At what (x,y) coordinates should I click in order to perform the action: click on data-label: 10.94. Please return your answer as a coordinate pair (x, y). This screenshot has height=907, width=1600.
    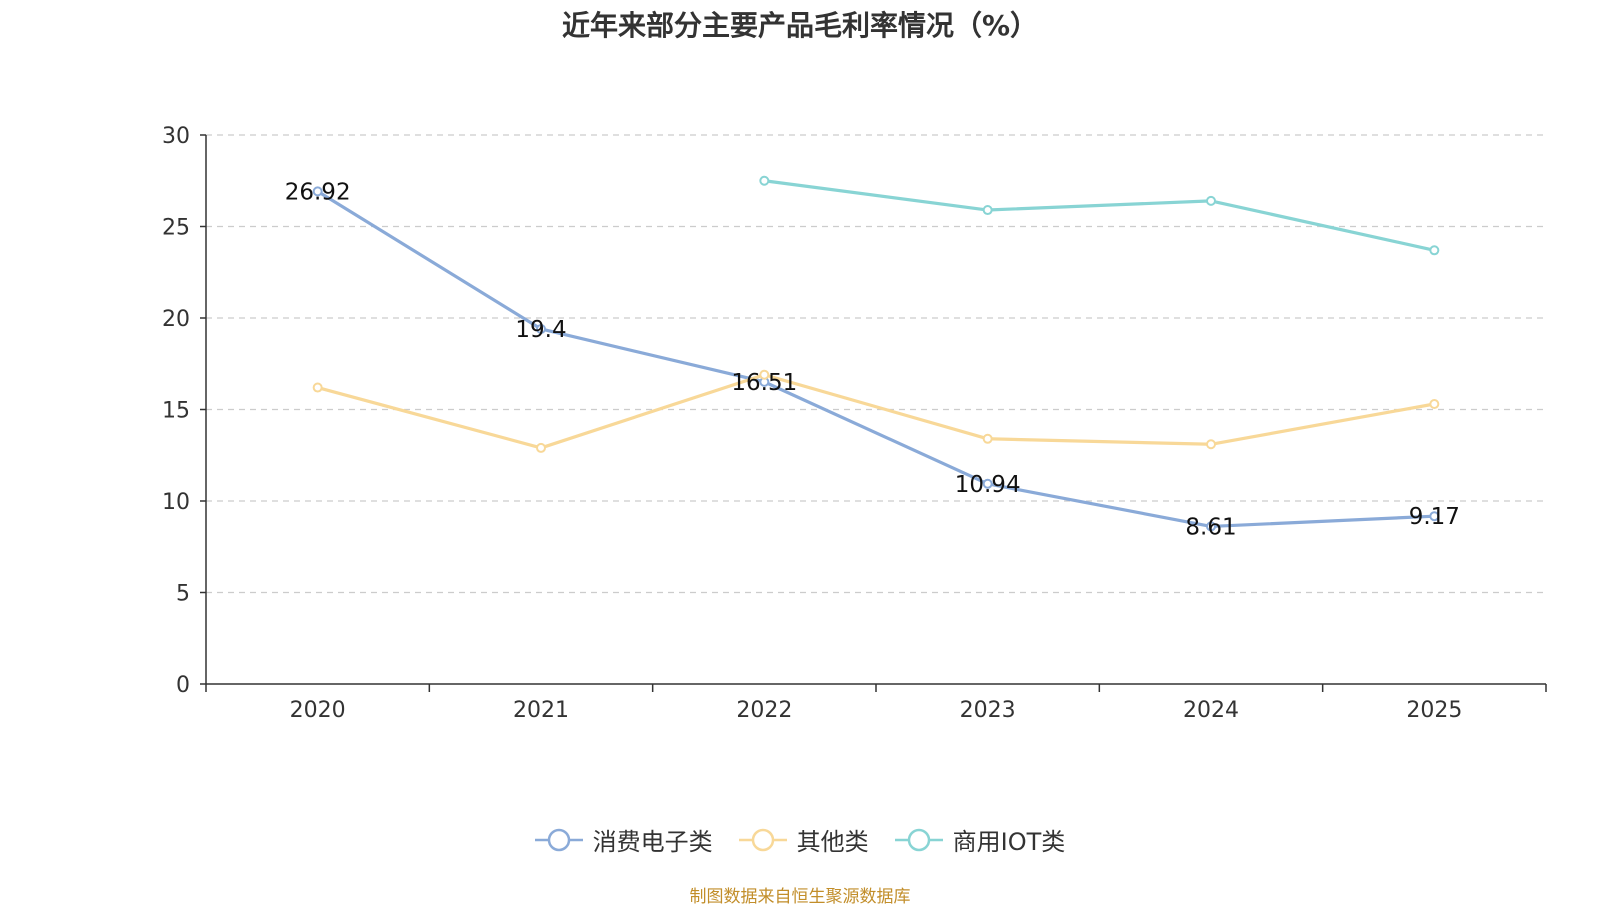
    Looking at the image, I should click on (988, 485).